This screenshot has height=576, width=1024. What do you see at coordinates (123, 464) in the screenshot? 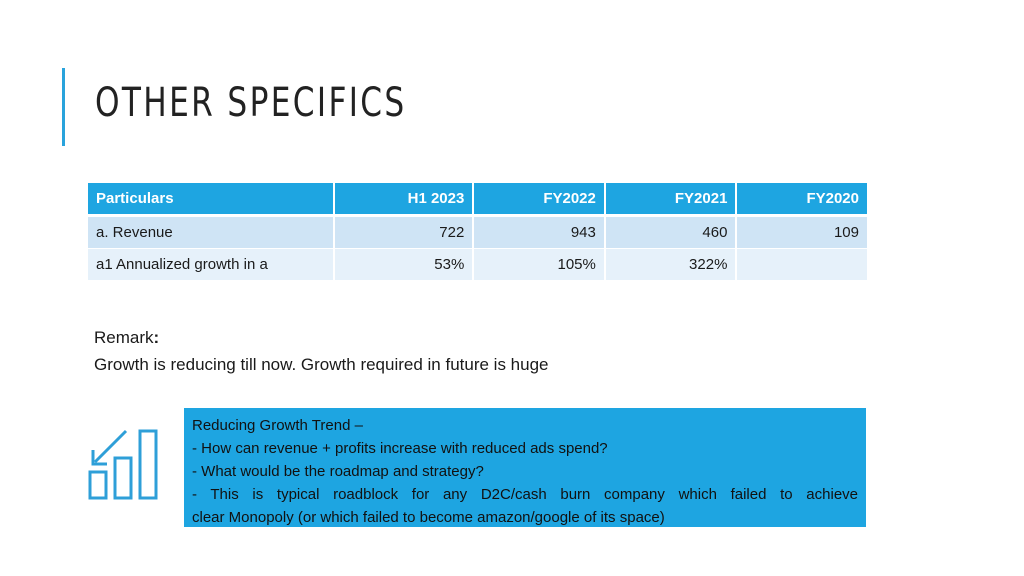
I see `declining-bar-chart-icon` at bounding box center [123, 464].